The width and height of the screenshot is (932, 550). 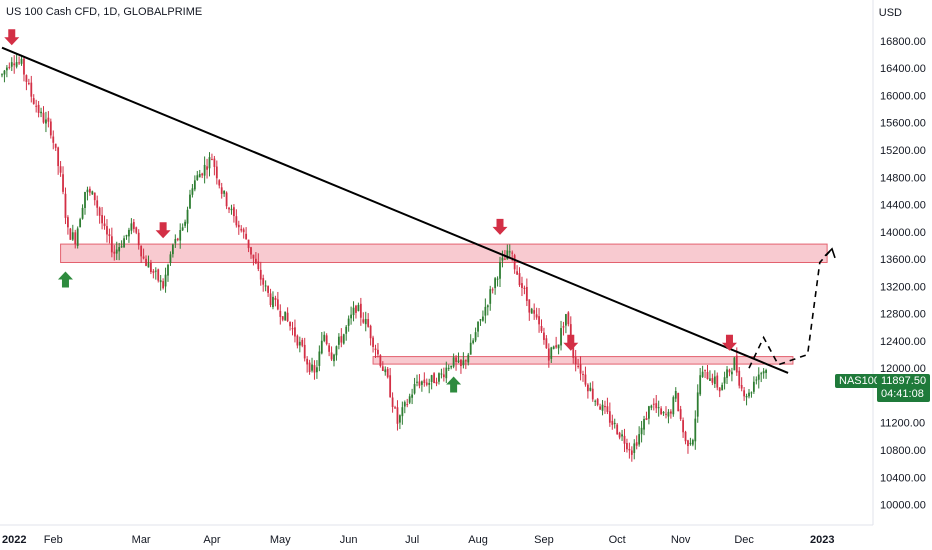 I want to click on time-tick-label: 2023, so click(x=822, y=540).